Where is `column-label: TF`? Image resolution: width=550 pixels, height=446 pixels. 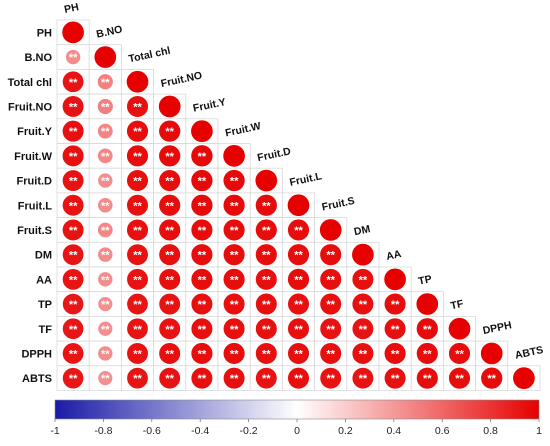
column-label: TF is located at coordinates (458, 305).